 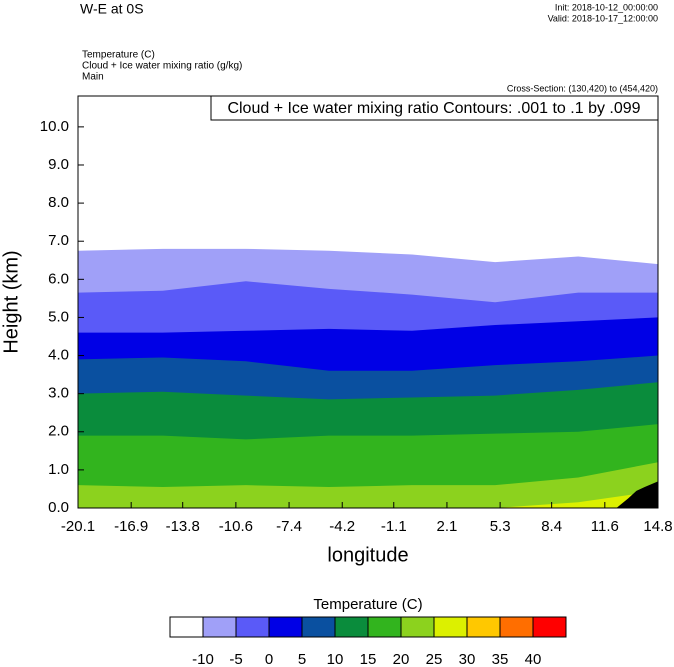 I want to click on colorbar-label: -10, so click(x=203, y=659).